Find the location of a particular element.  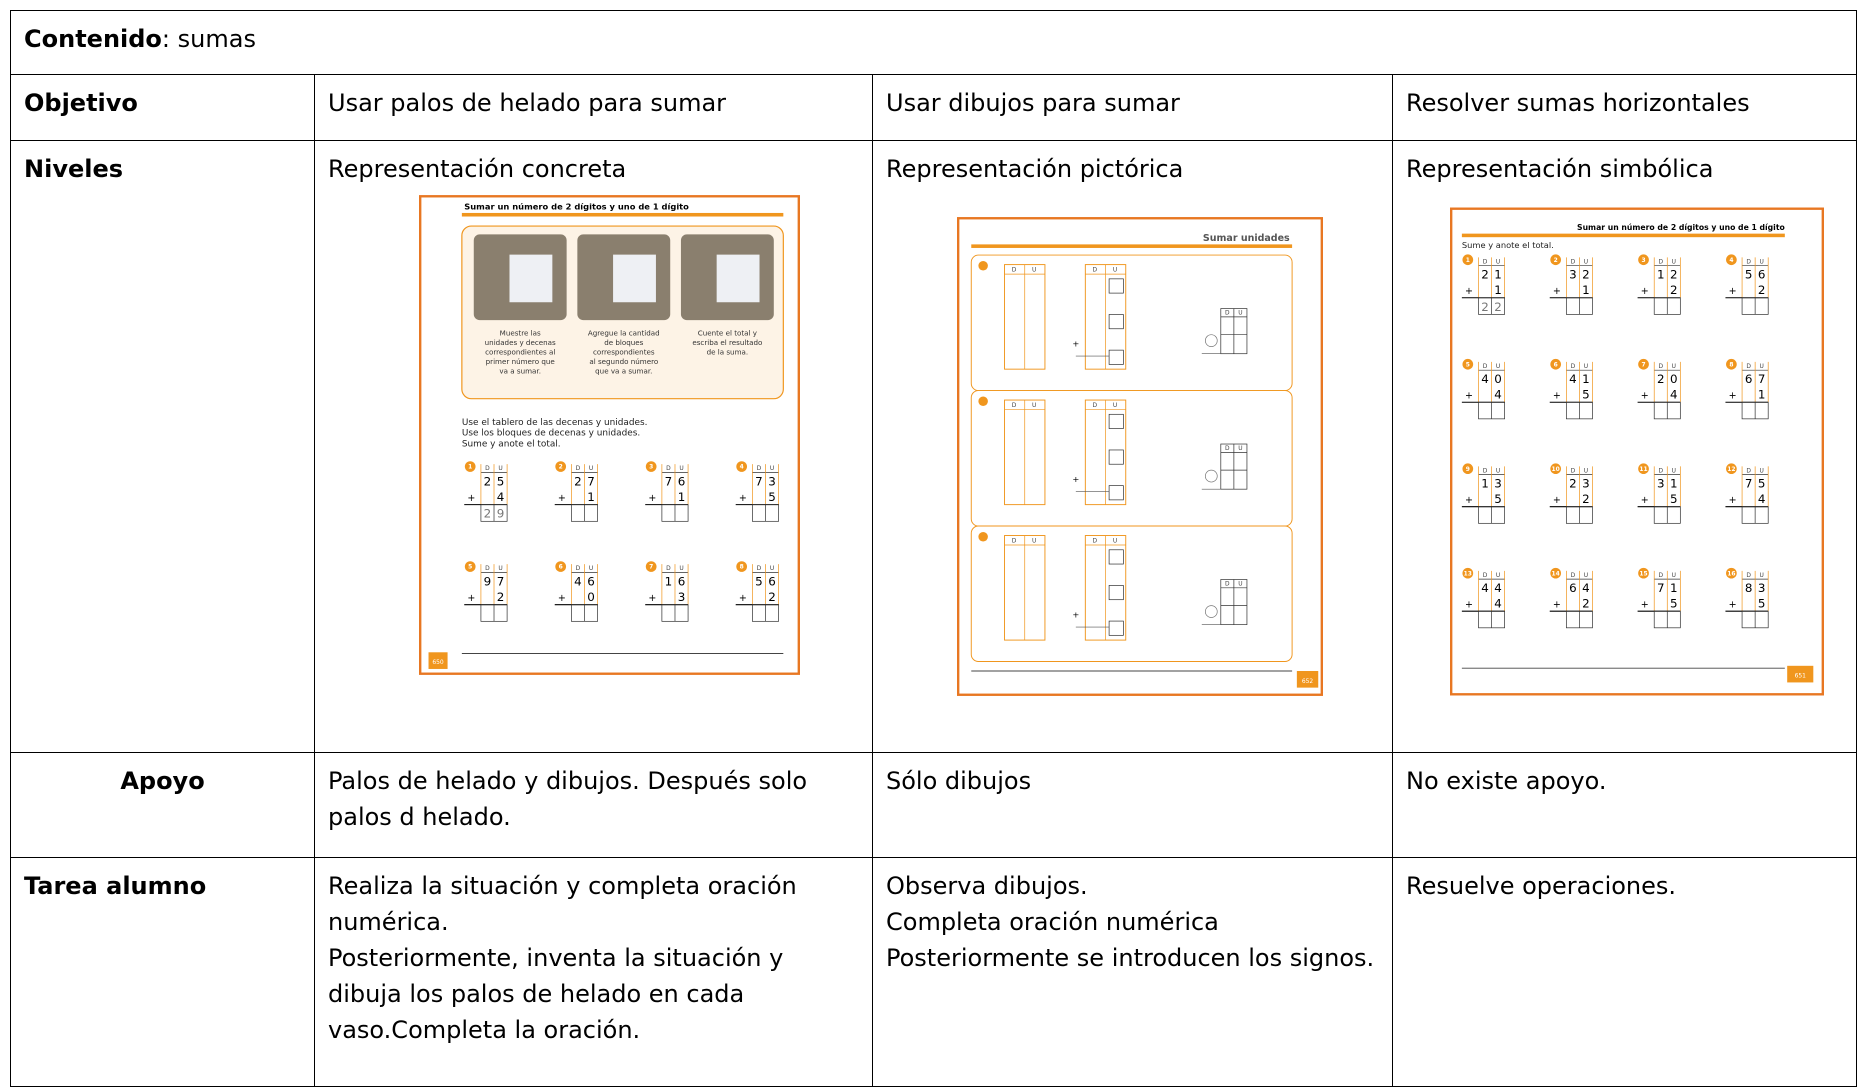

panel is located at coordinates (1131, 593).